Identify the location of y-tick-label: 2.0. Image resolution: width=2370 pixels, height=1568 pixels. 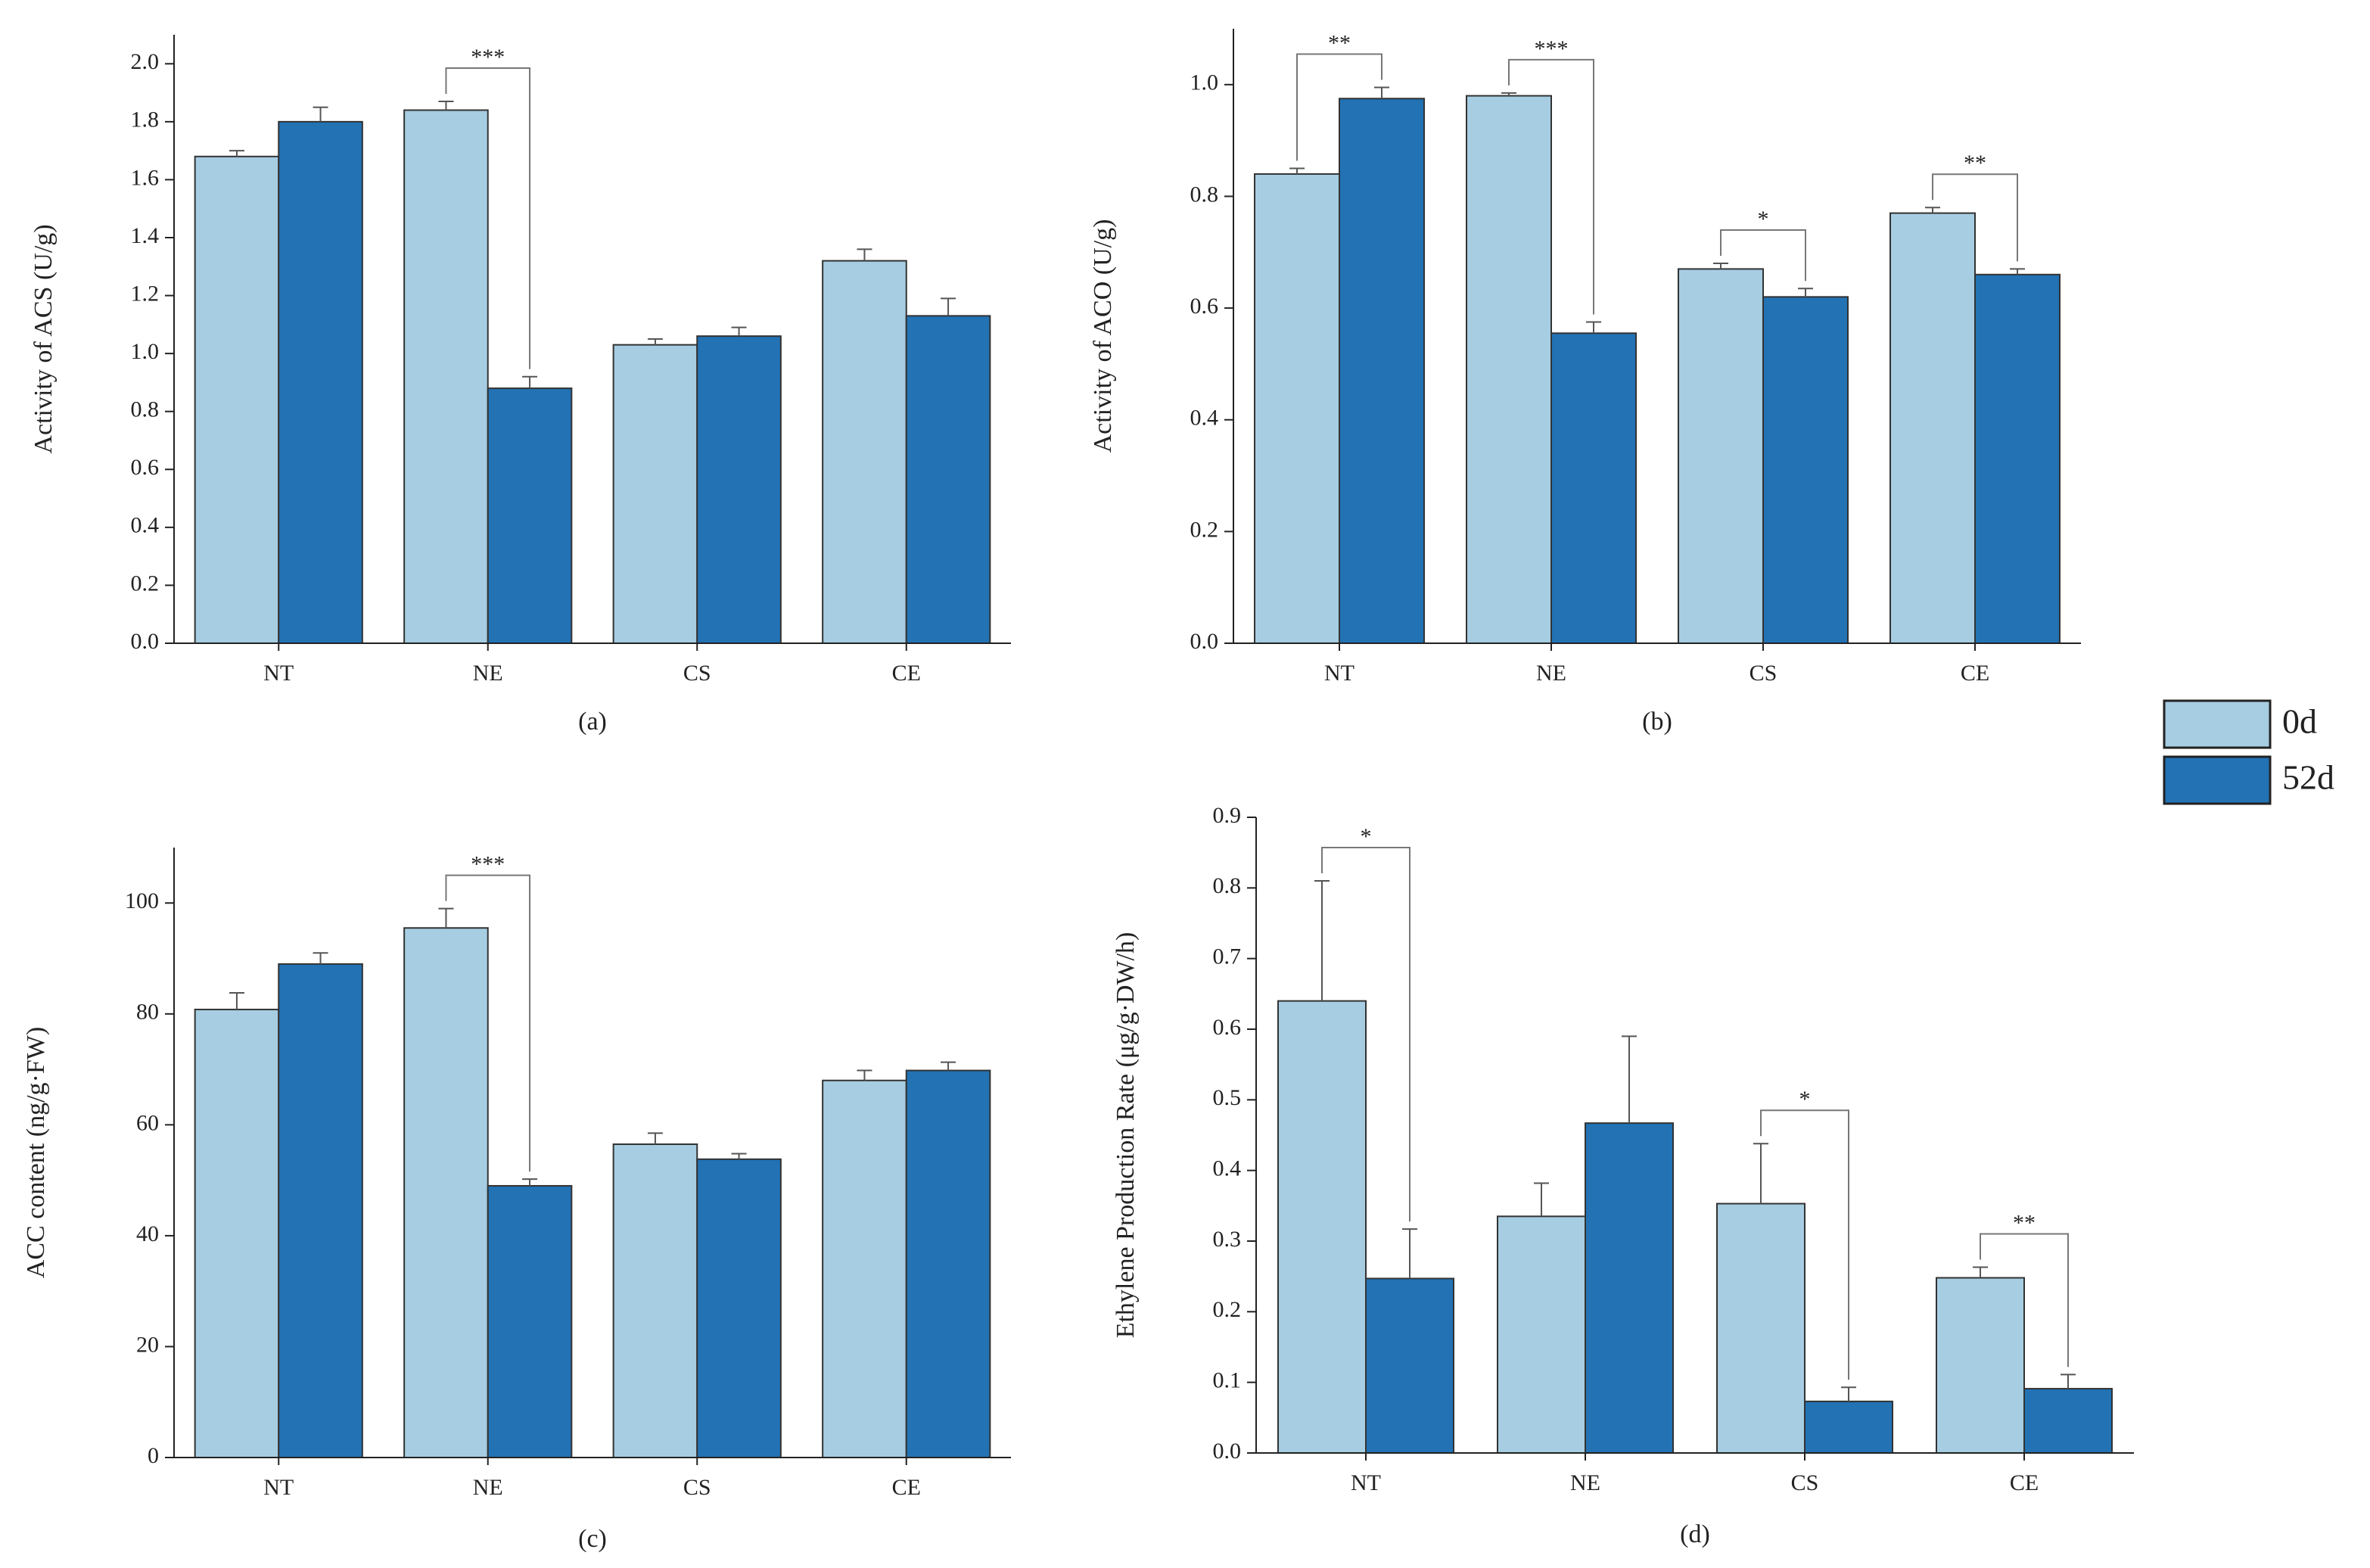
(145, 61).